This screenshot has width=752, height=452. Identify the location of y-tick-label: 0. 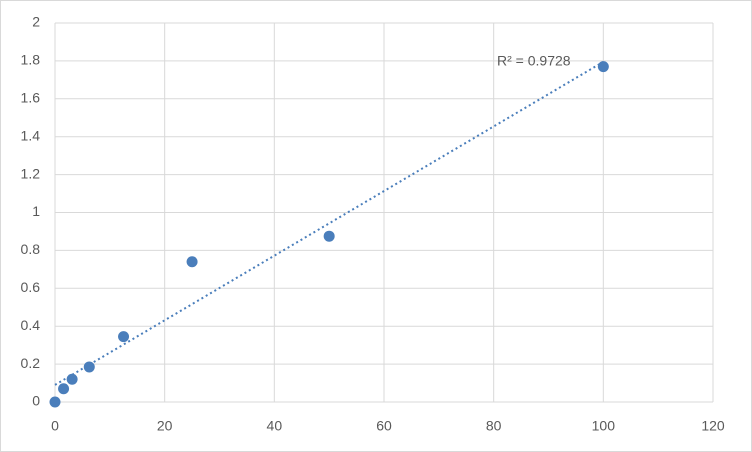
(36, 401).